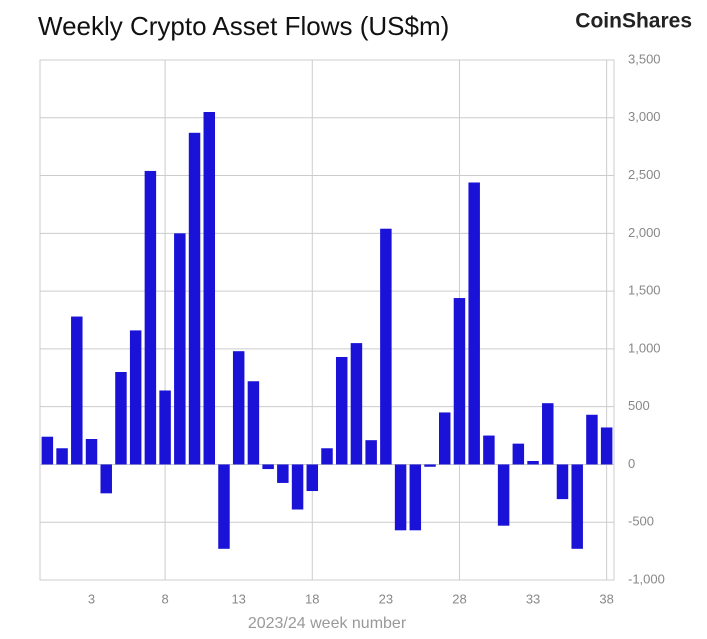  What do you see at coordinates (533, 598) in the screenshot?
I see `x-tick-label: 33` at bounding box center [533, 598].